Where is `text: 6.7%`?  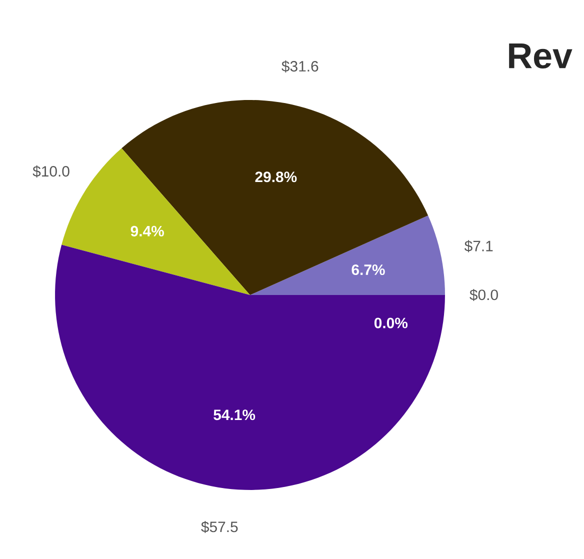 text: 6.7% is located at coordinates (368, 270).